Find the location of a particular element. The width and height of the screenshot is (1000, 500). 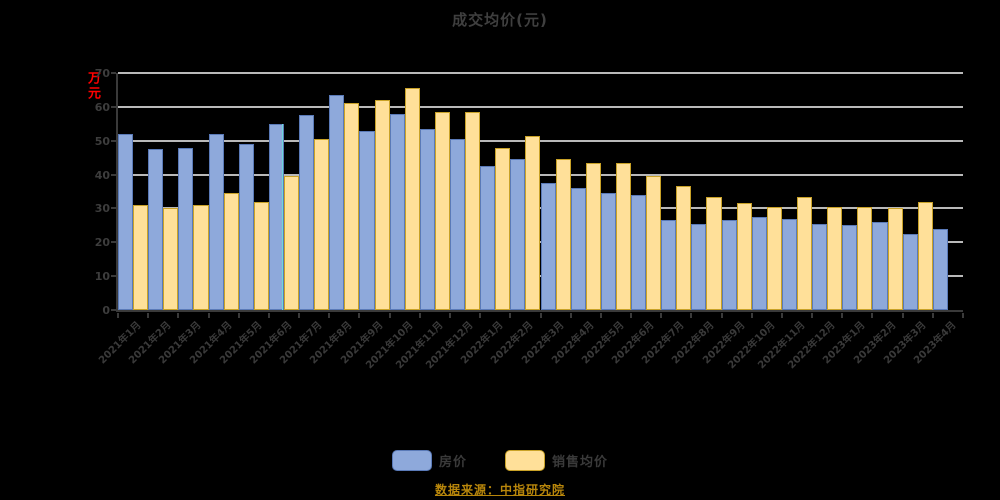

bar-房价-27 is located at coordinates (910, 271).